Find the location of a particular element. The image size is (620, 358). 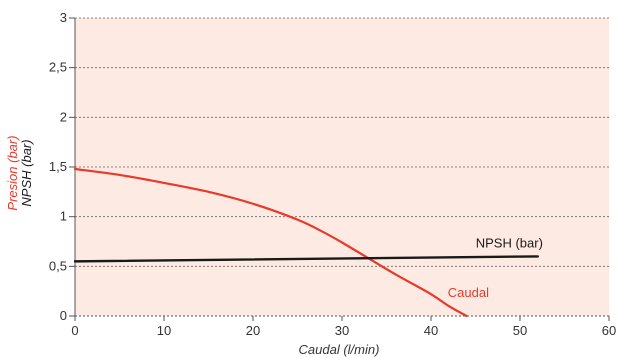

x-axis-title: Caudal (l/min) is located at coordinates (339, 349).